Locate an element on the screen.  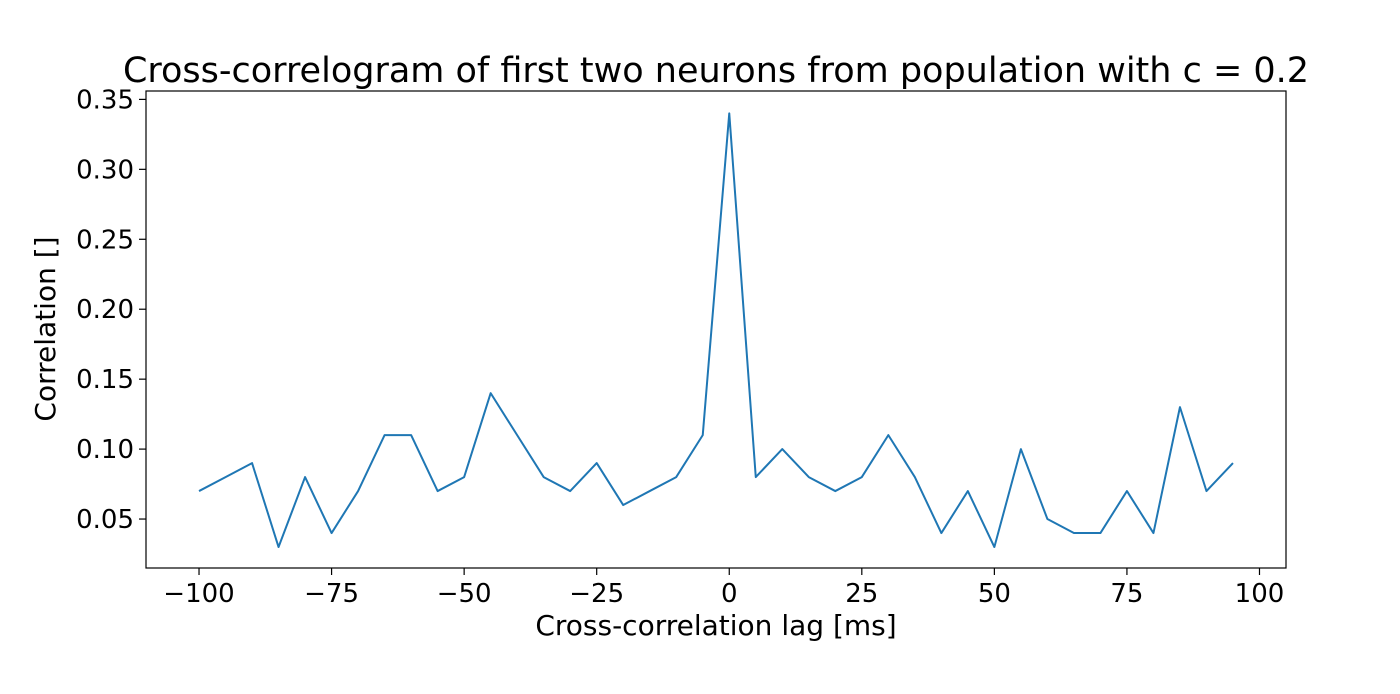
x-tick-label: −100 is located at coordinates (198, 594).